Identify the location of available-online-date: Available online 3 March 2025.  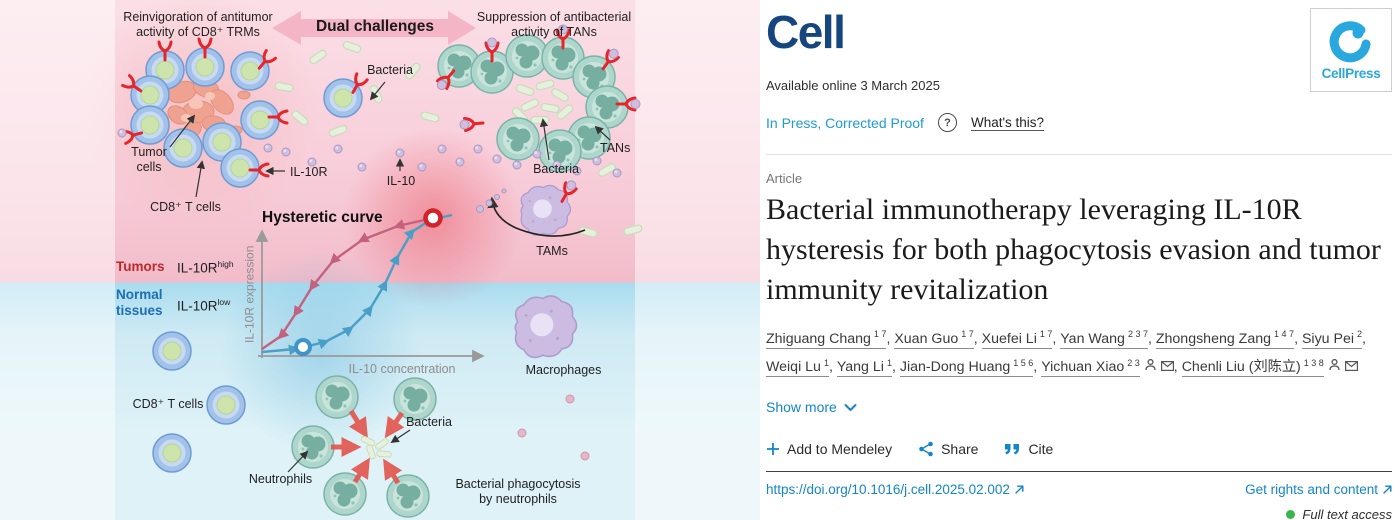
(853, 85).